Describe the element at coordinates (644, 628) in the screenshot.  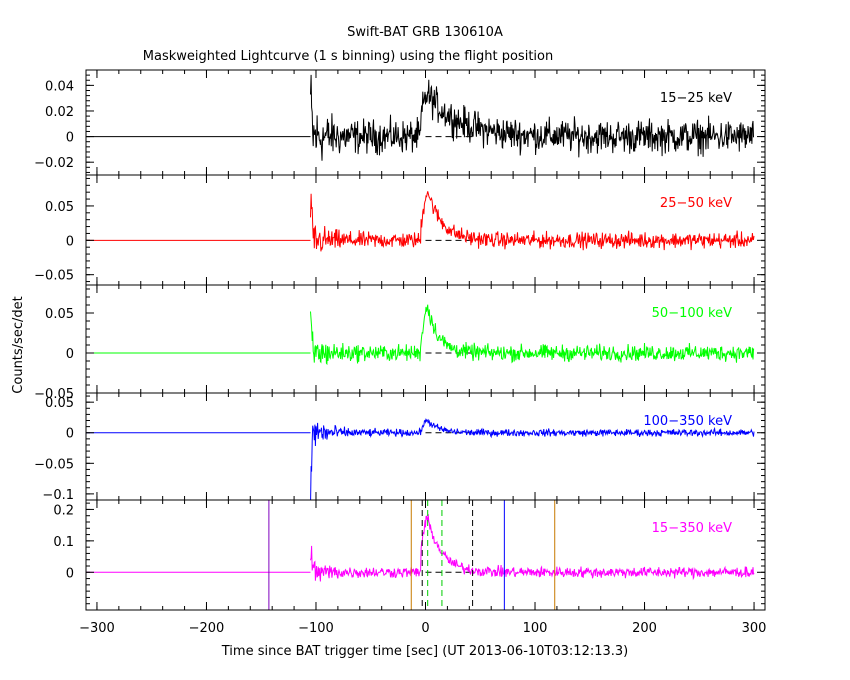
I see `x-tick-label: 200` at that location.